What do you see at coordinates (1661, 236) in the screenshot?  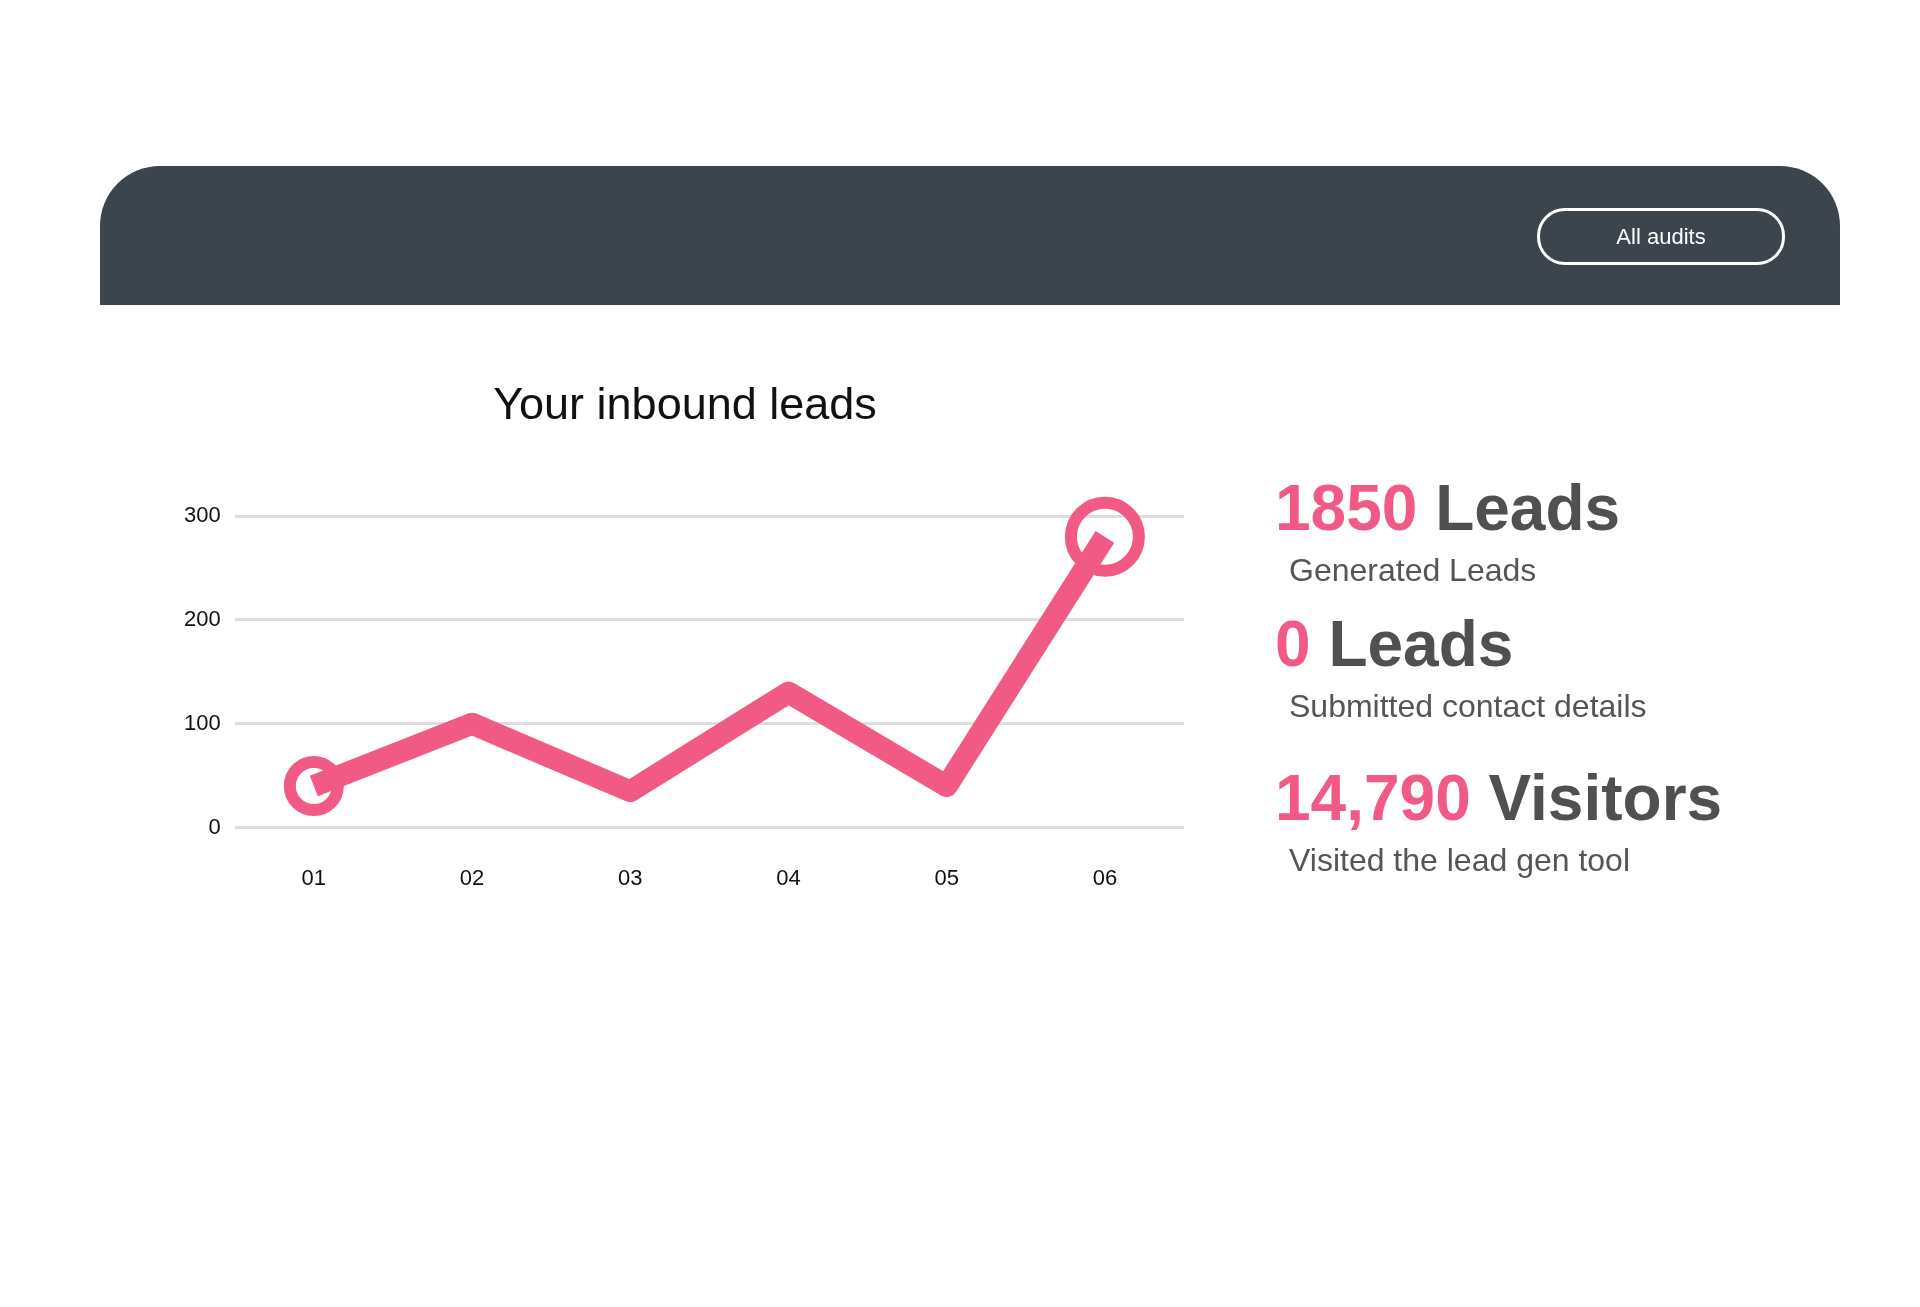 I see `text: All audits` at bounding box center [1661, 236].